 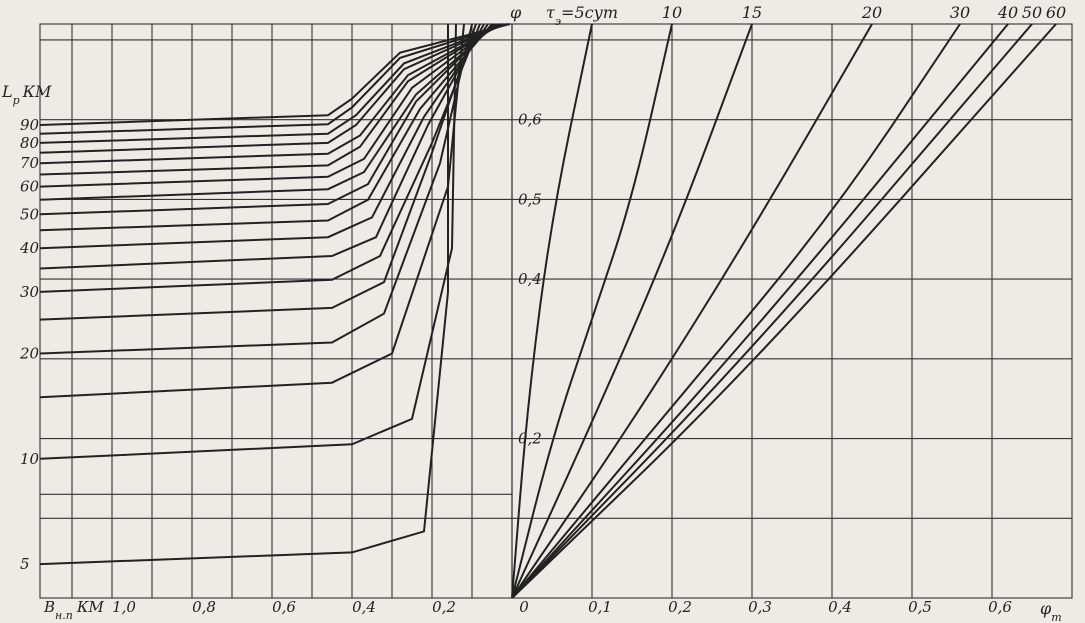 What do you see at coordinates (30, 187) in the screenshot?
I see `left-y-tick: 60` at bounding box center [30, 187].